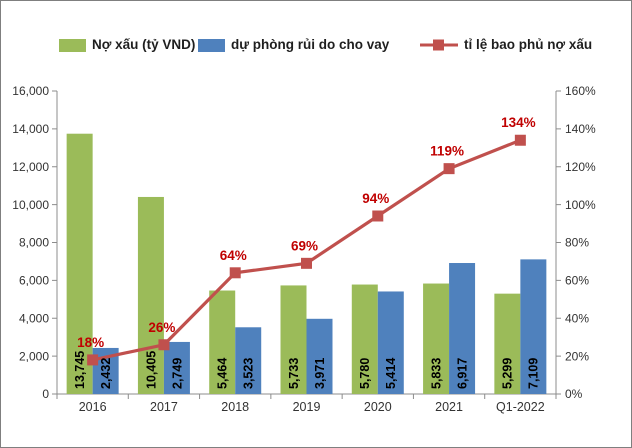  Describe the element at coordinates (533, 326) in the screenshot. I see `bar-du-phong-Q1-2022` at that location.